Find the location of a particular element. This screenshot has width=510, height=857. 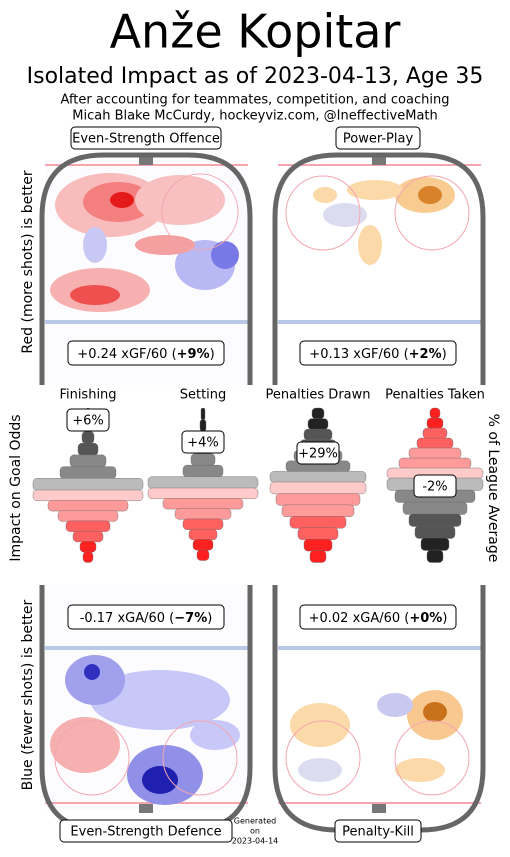

generated: 2023-04-14 is located at coordinates (255, 841).